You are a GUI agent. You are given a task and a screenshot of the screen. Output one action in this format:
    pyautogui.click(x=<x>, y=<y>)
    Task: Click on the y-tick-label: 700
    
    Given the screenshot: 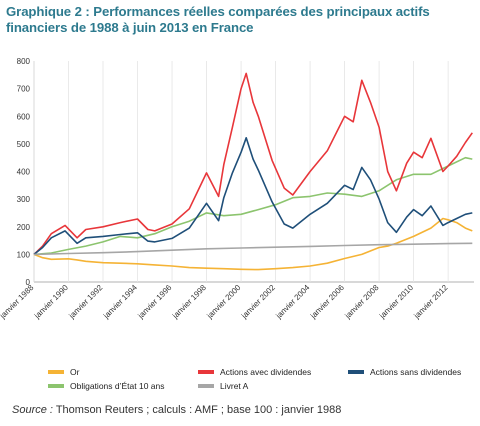 What is the action you would take?
    pyautogui.click(x=24, y=89)
    